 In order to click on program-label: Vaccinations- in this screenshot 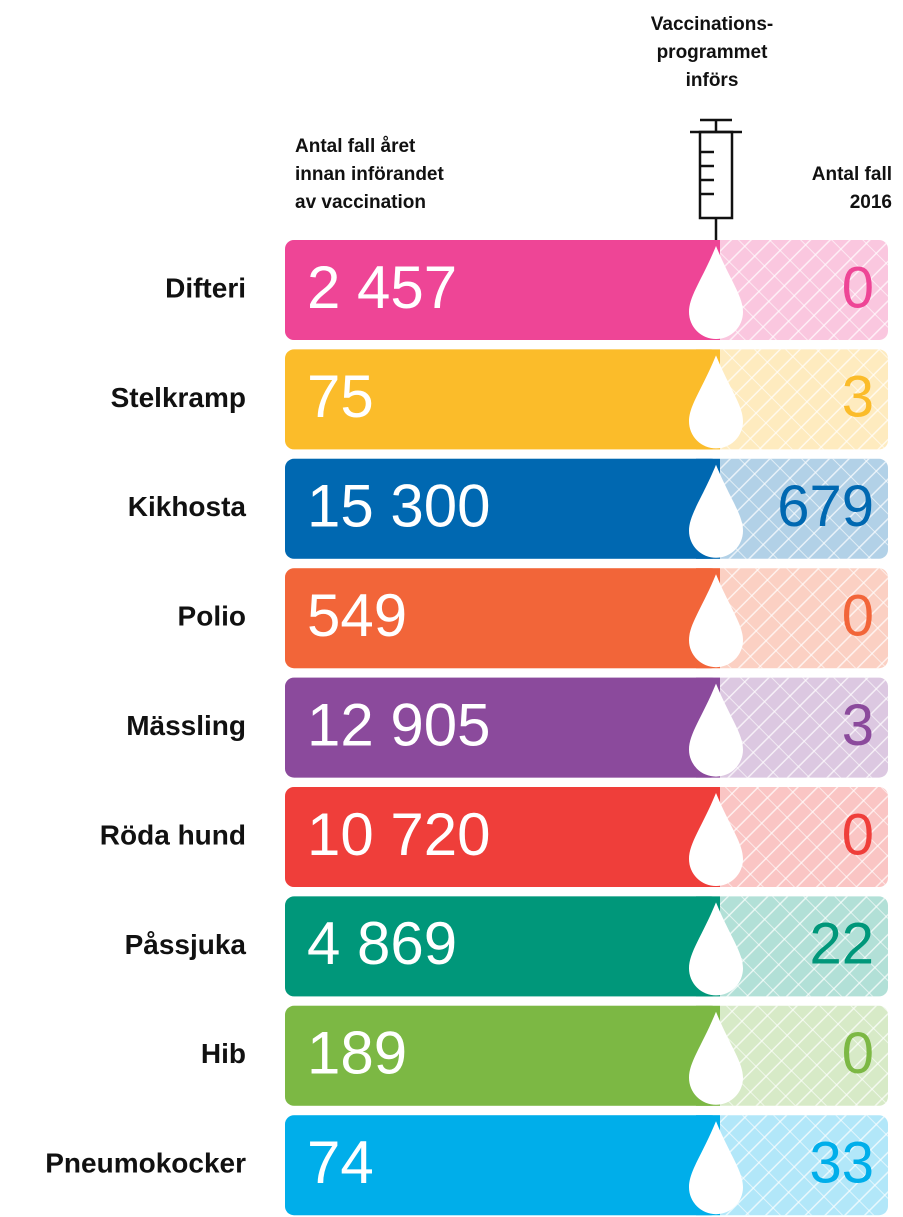, I will do `click(712, 24)`.